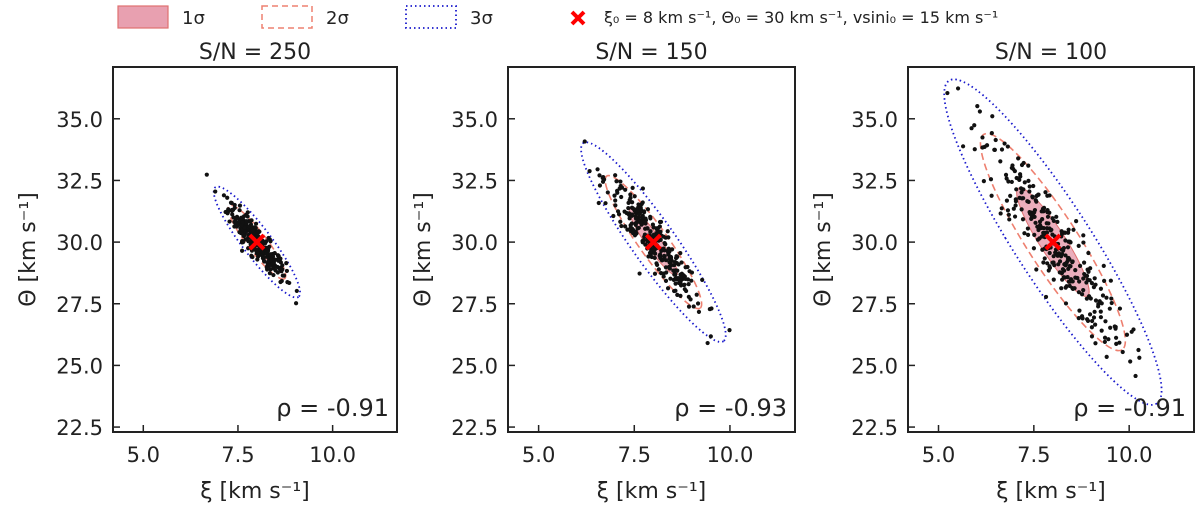 This screenshot has width=1200, height=513. Describe the element at coordinates (143, 455) in the screenshot. I see `x-tick-label: 5.0` at that location.